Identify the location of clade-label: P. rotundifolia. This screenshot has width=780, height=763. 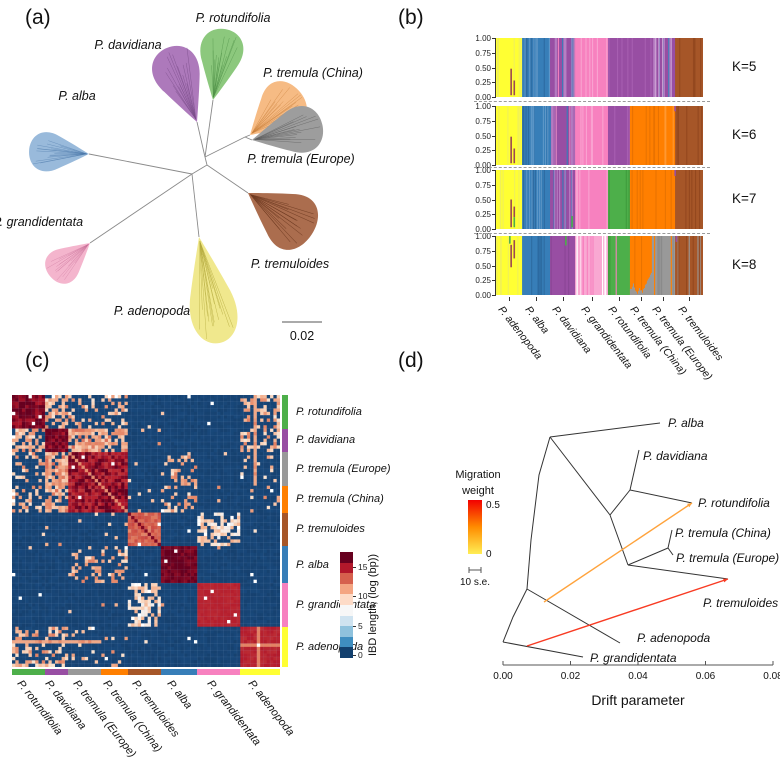
(233, 18).